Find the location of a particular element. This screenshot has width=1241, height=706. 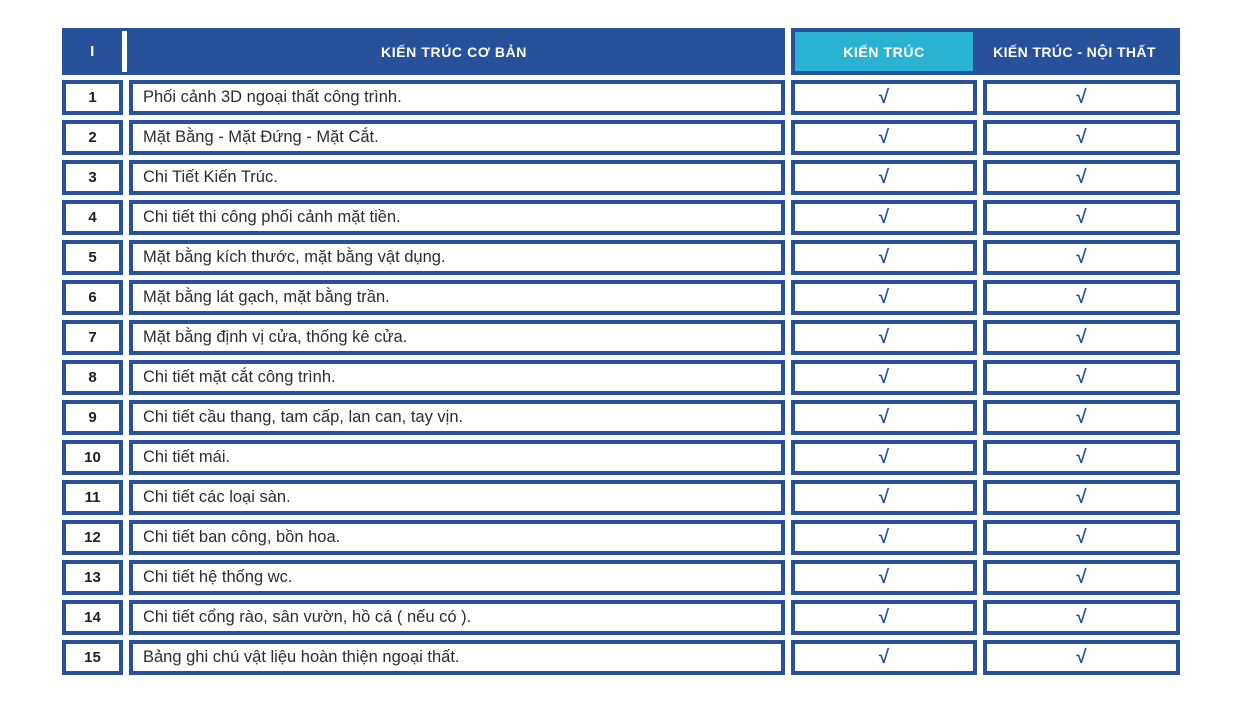

row-description-cell: Chi tiết thi công phối cảnh mặt tiền. is located at coordinates (457, 217).